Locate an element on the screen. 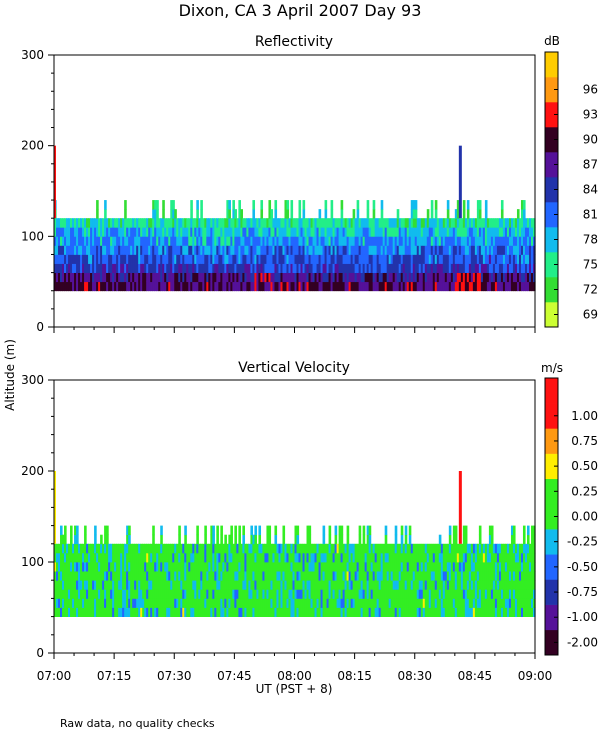 This screenshot has height=750, width=600. x-tick-label: 07:15 is located at coordinates (114, 676).